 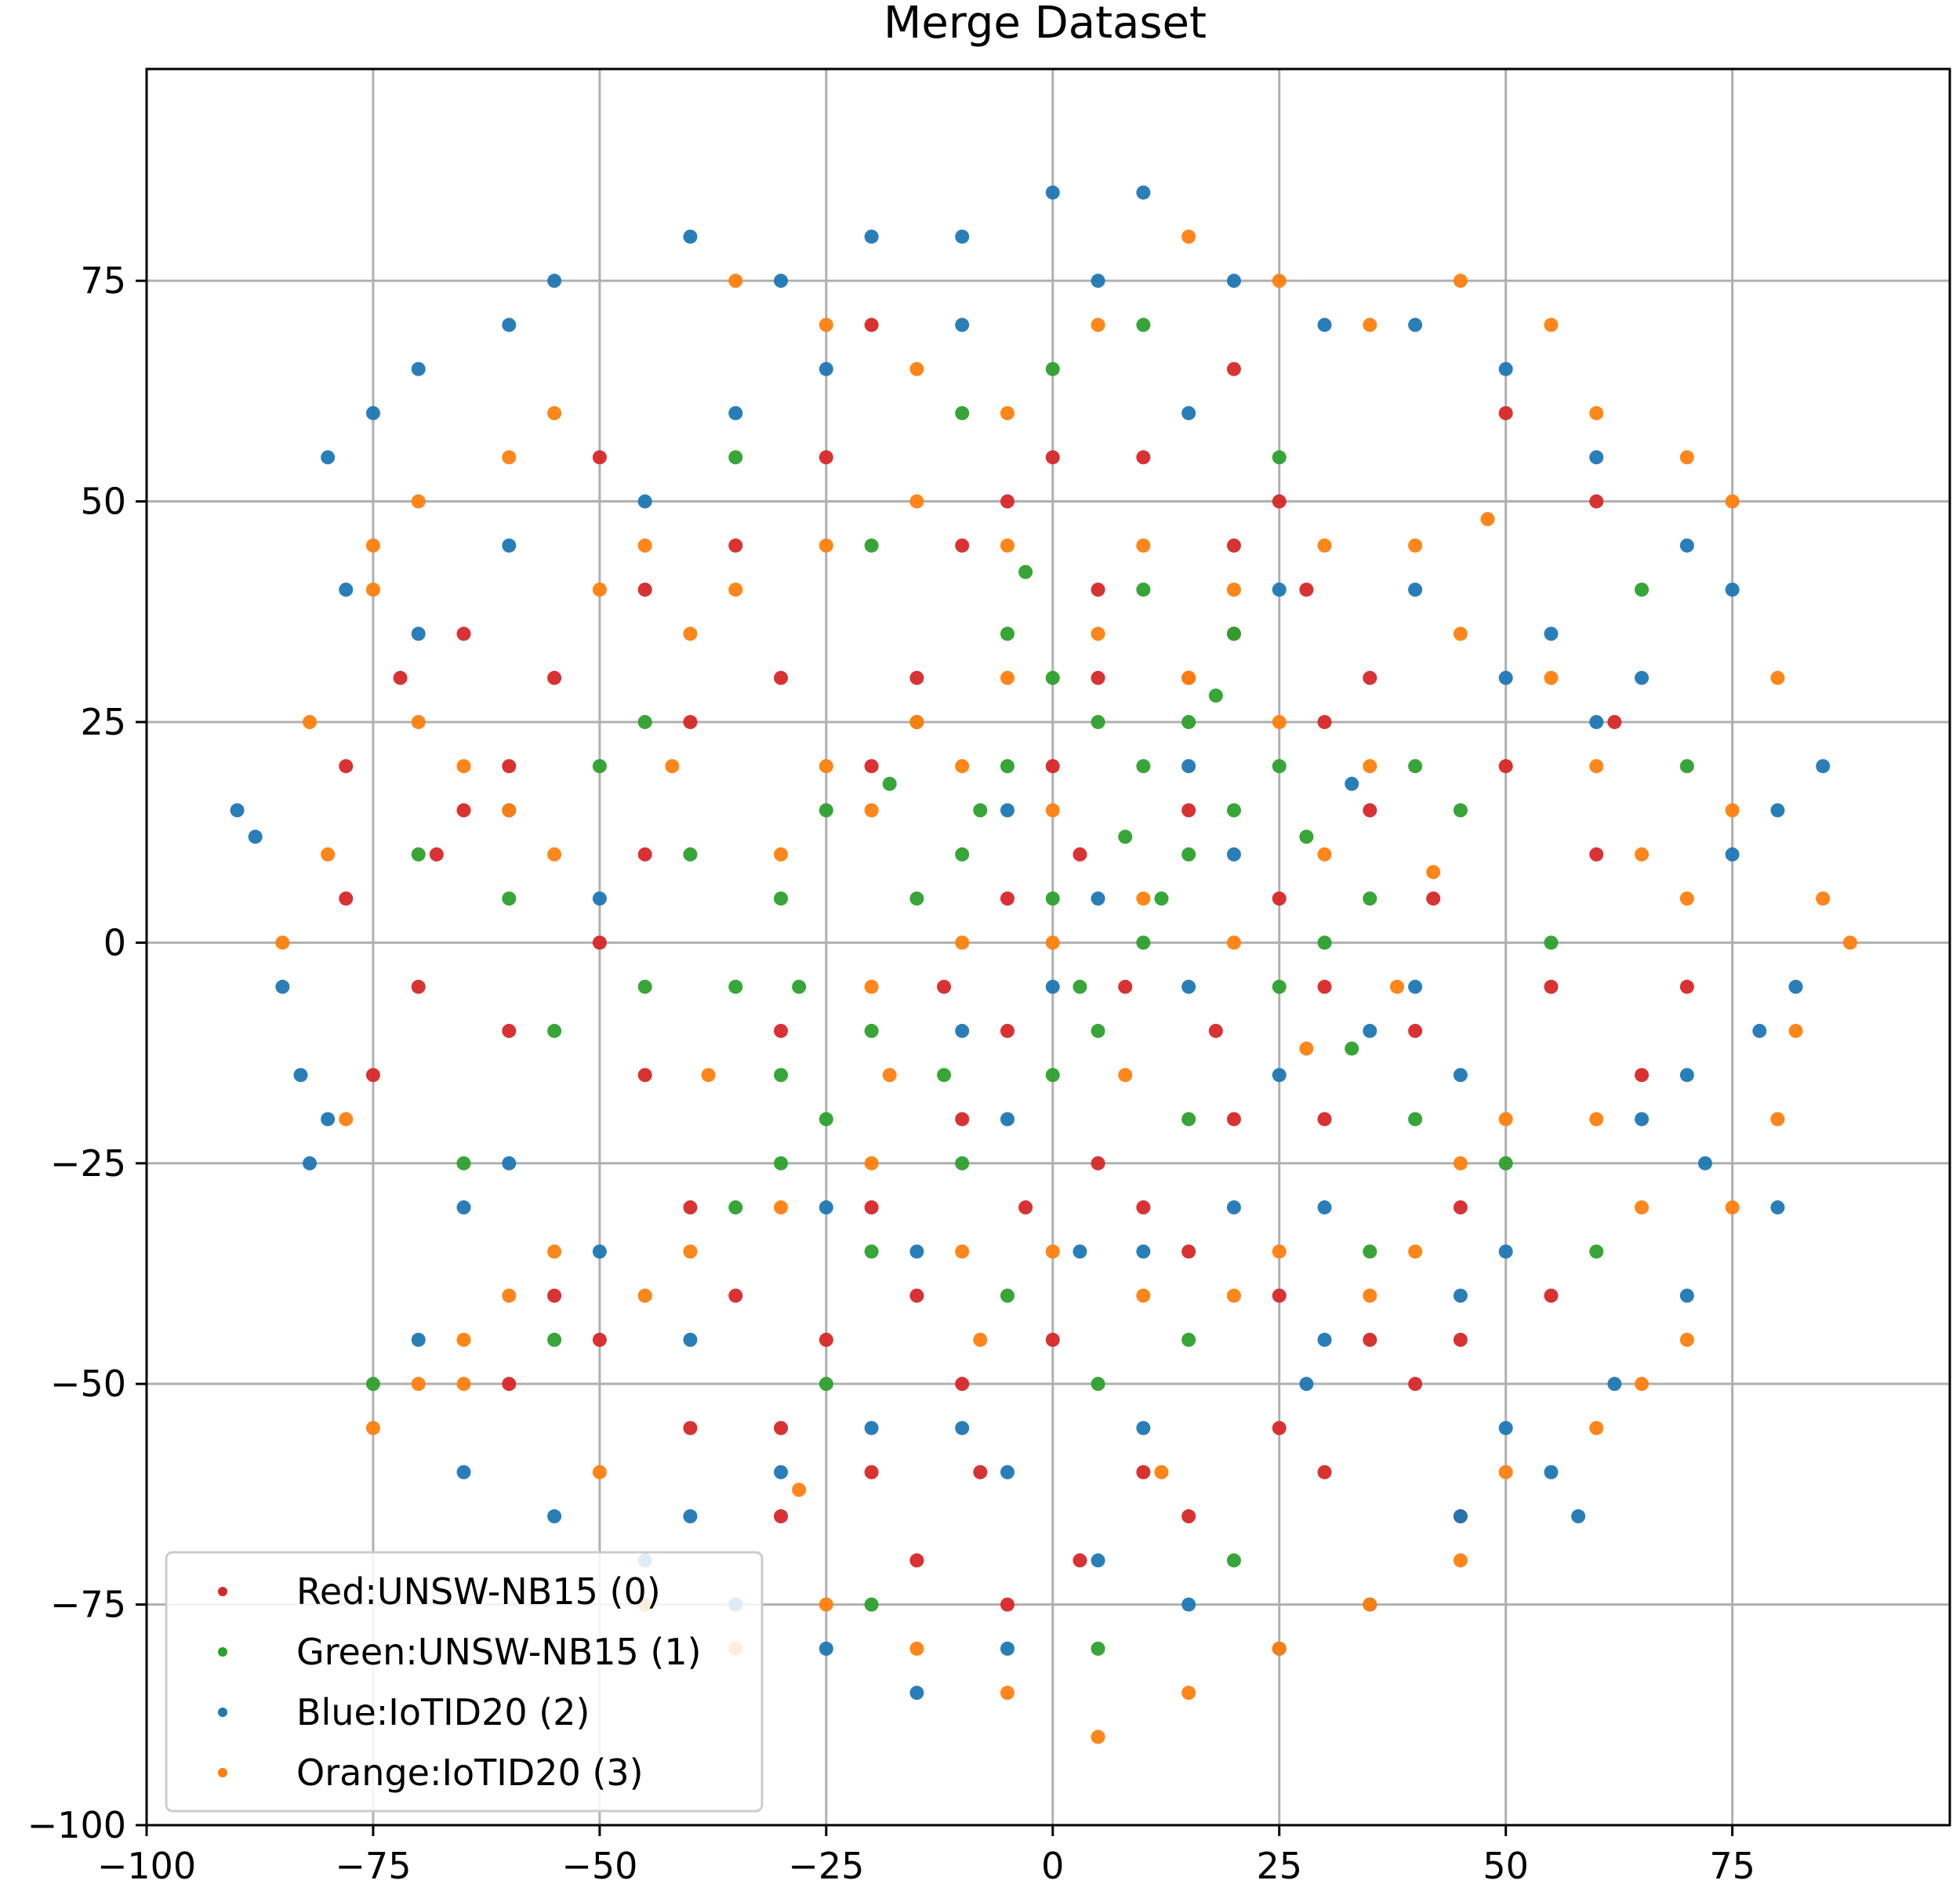 What do you see at coordinates (103, 502) in the screenshot?
I see `y-tick-label: 50` at bounding box center [103, 502].